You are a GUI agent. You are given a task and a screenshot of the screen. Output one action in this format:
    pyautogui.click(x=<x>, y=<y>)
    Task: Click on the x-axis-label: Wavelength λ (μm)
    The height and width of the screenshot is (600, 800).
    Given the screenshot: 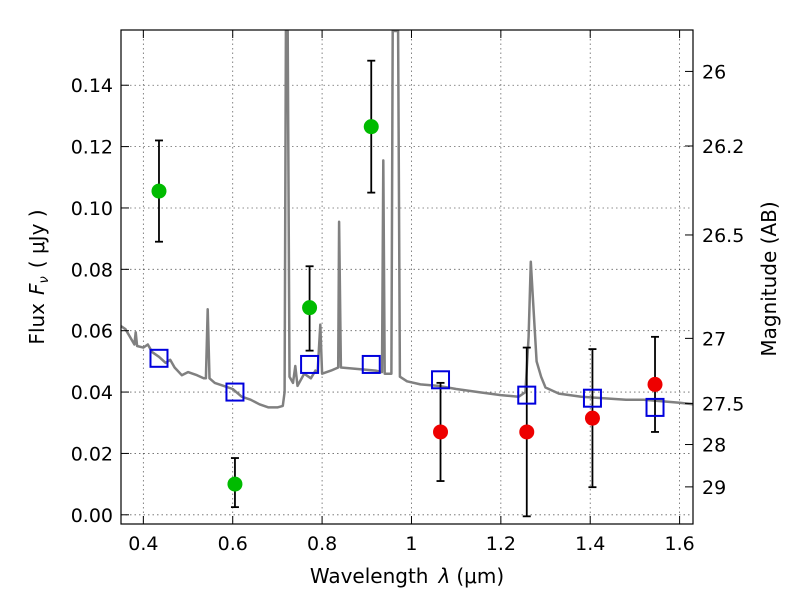 What is the action you would take?
    pyautogui.click(x=407, y=576)
    